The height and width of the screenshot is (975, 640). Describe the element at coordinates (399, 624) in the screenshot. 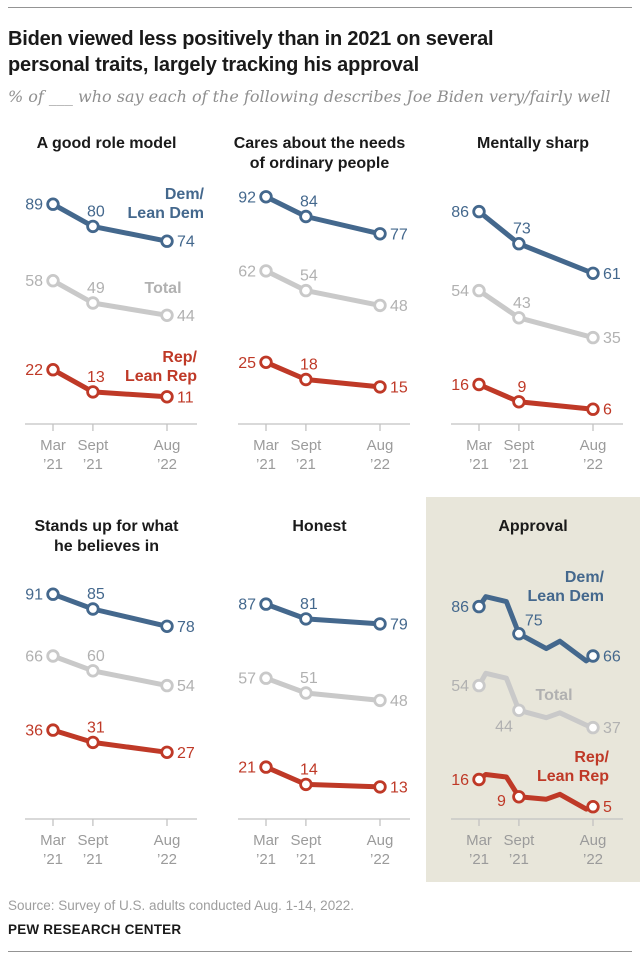

I see `data-point-label: 79` at that location.